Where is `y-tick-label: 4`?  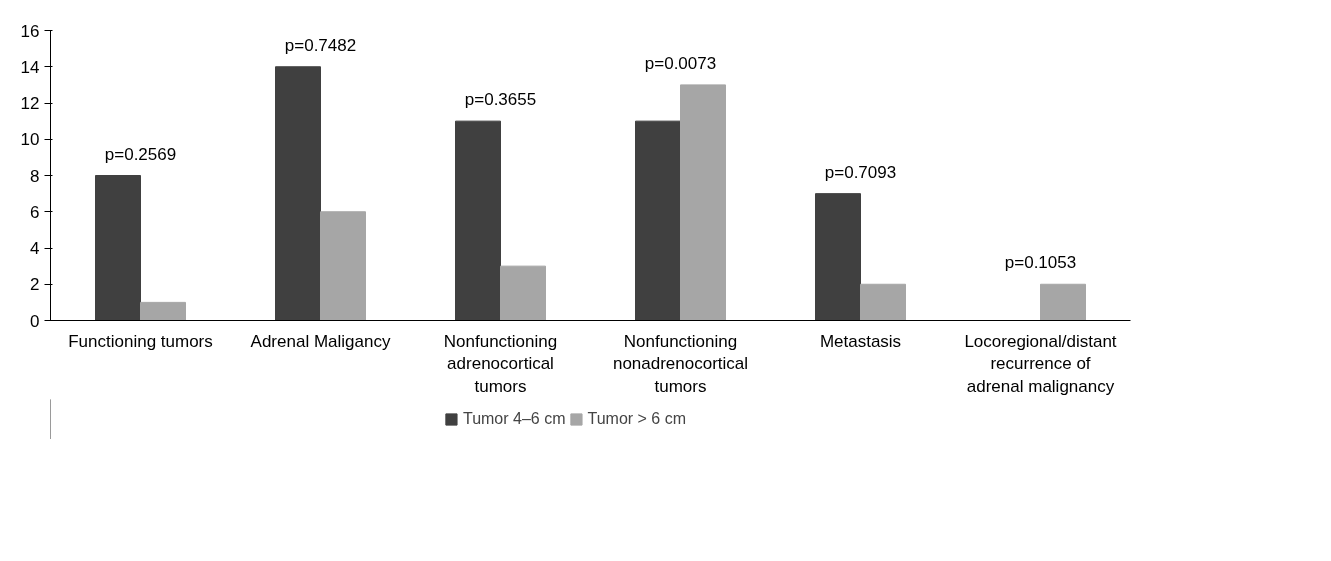
y-tick-label: 4 is located at coordinates (35, 248).